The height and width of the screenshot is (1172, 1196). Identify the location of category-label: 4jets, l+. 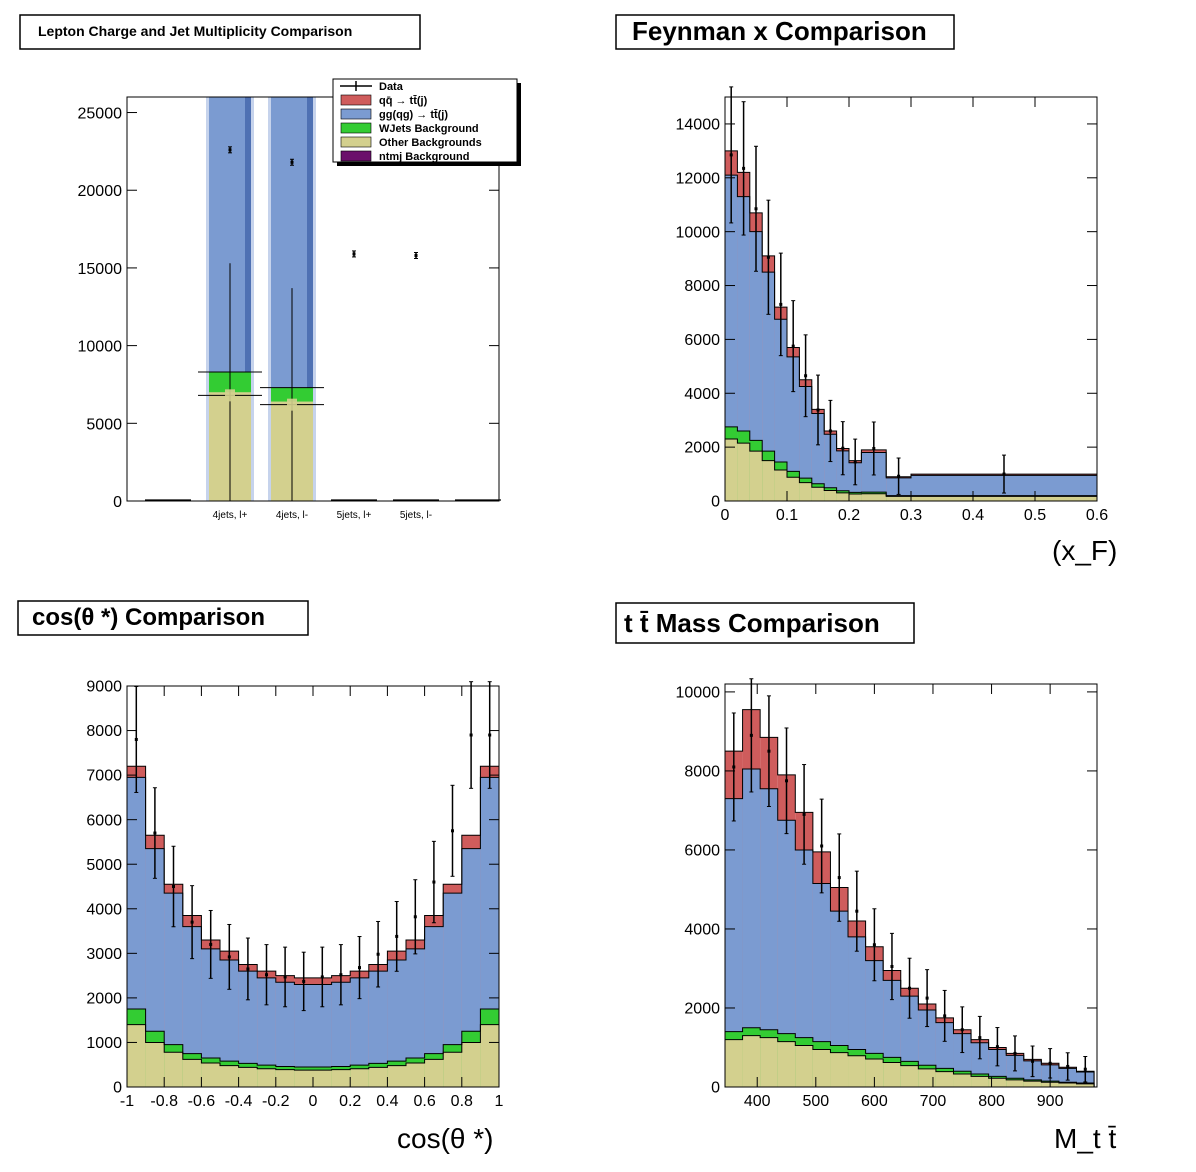
(230, 515).